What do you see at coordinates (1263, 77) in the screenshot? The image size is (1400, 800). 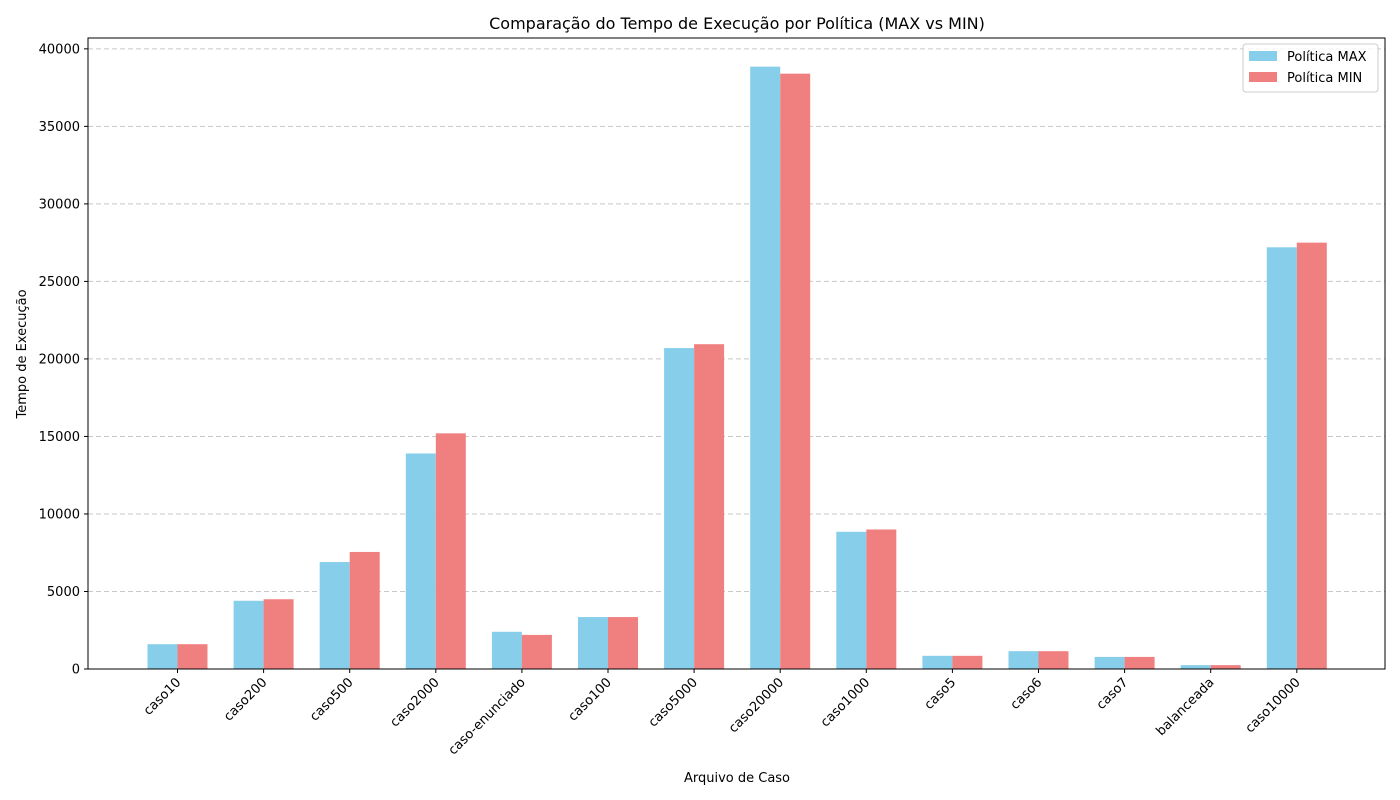 I see `legend-swatch-min` at bounding box center [1263, 77].